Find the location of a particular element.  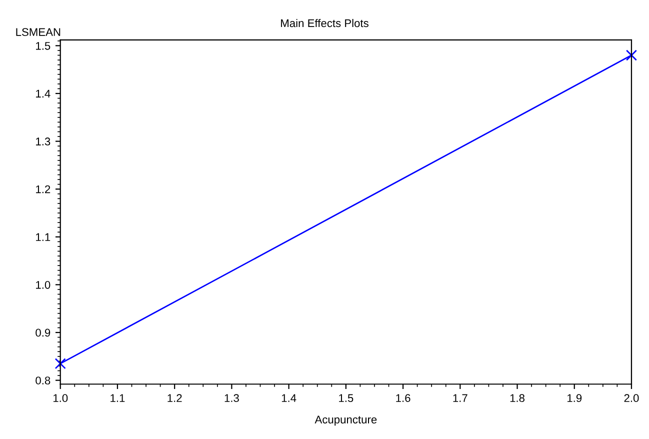

y-tick-label: 0.9 is located at coordinates (43, 332).